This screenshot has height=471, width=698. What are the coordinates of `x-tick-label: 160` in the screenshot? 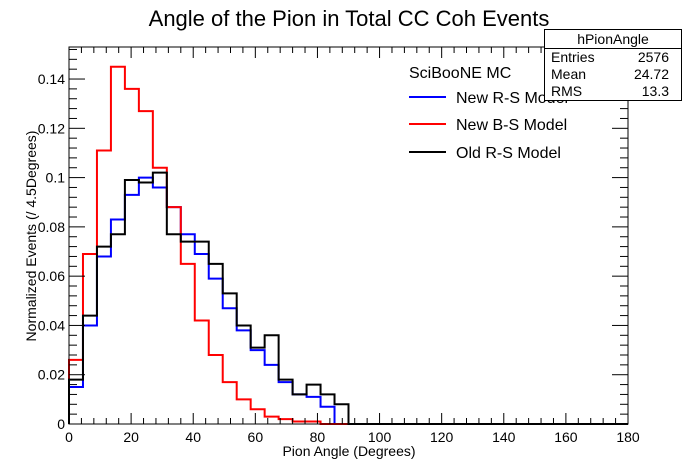 It's located at (566, 437).